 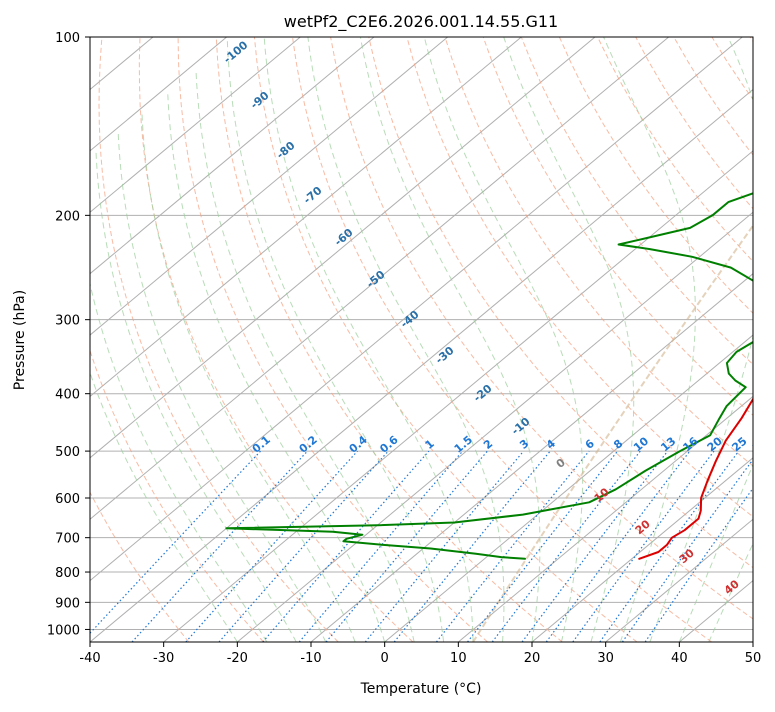 I want to click on y-tick-label: 800, so click(x=67, y=573).